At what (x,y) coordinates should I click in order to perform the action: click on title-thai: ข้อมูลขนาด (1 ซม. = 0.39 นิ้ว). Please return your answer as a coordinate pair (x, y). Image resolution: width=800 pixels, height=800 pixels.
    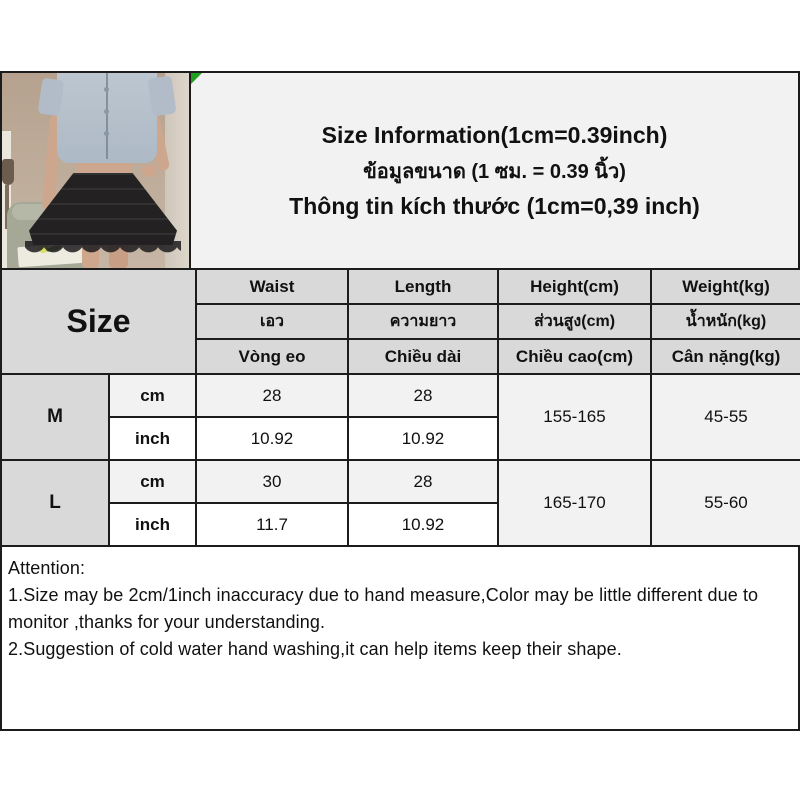
    Looking at the image, I should click on (494, 171).